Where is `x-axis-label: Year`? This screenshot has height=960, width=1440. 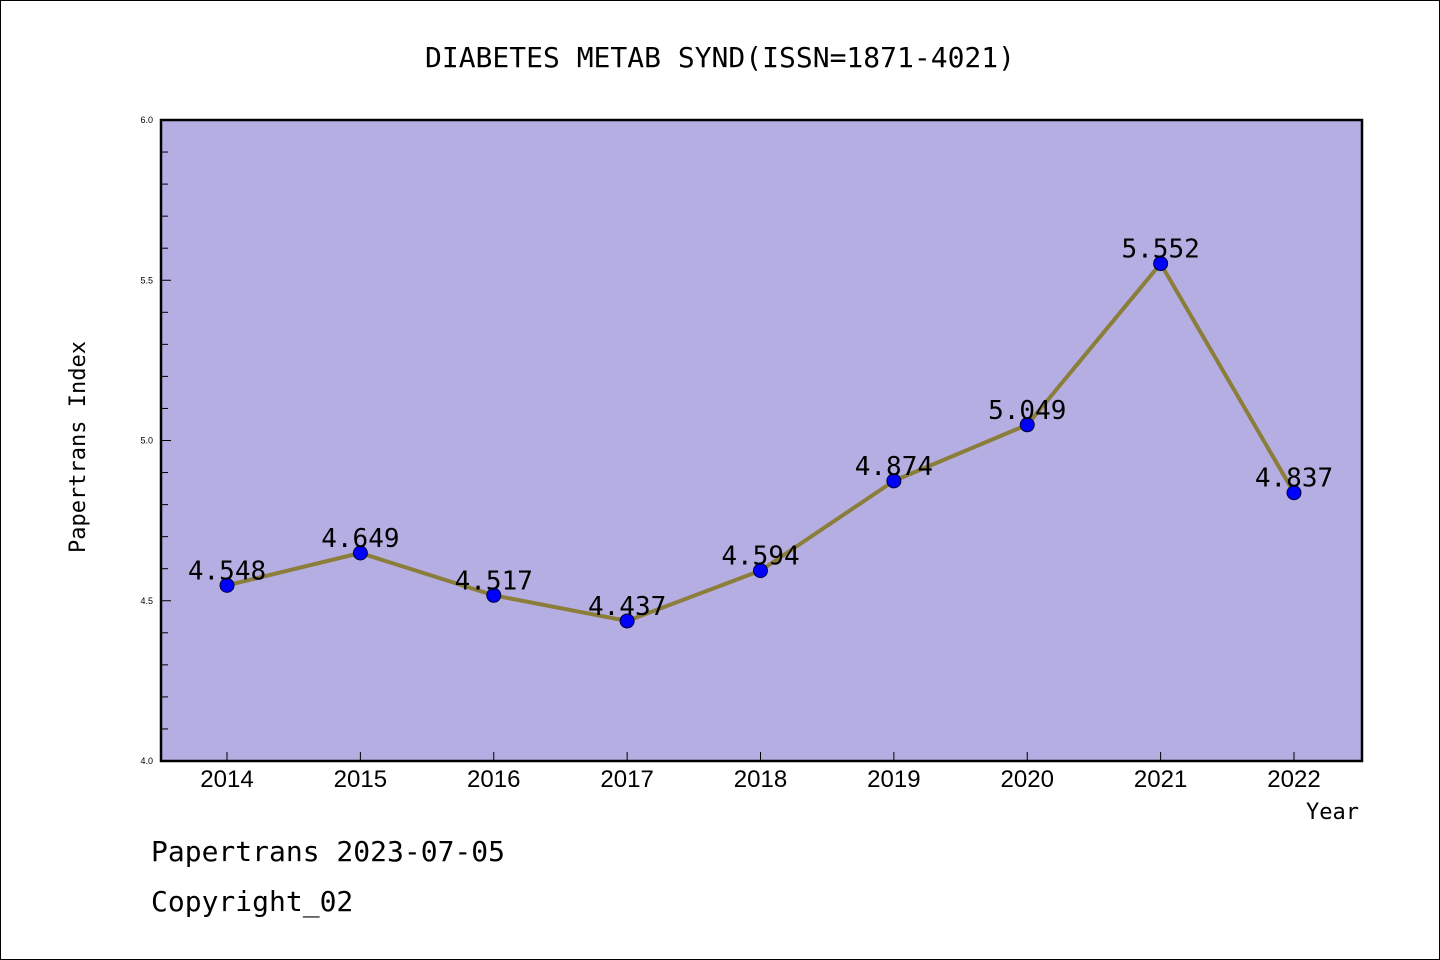
x-axis-label: Year is located at coordinates (1332, 812).